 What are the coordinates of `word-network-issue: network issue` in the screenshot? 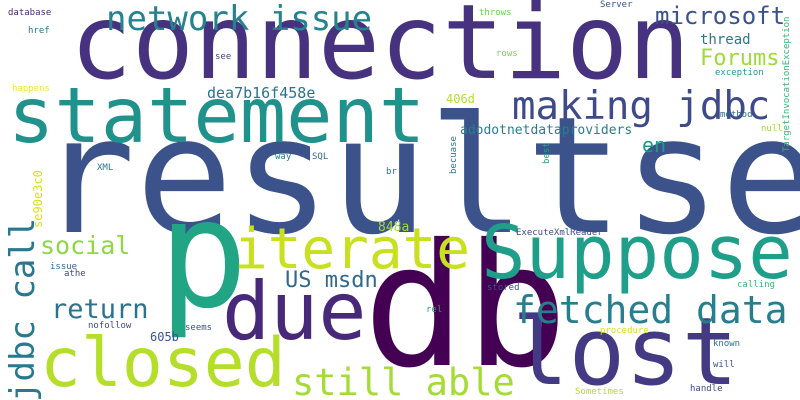 It's located at (239, 19).